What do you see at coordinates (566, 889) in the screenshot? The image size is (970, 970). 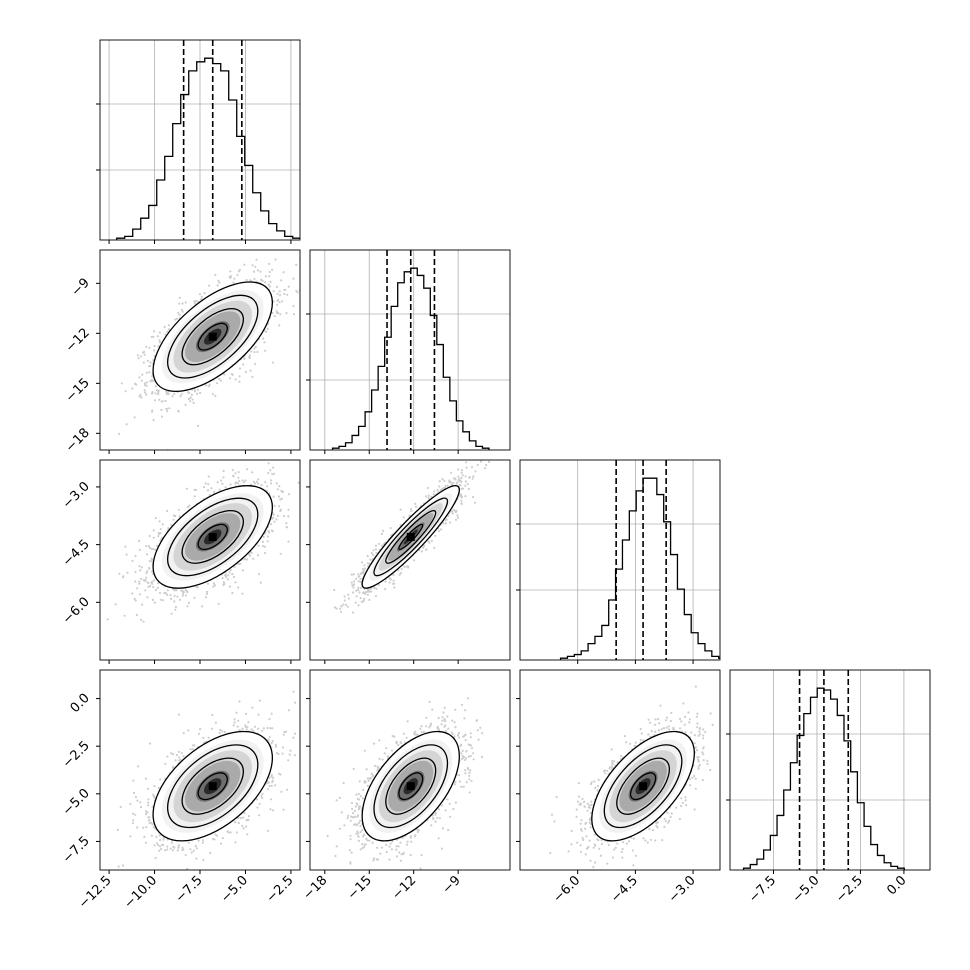 I see `x-tick-label-col2-0: −6.0` at bounding box center [566, 889].